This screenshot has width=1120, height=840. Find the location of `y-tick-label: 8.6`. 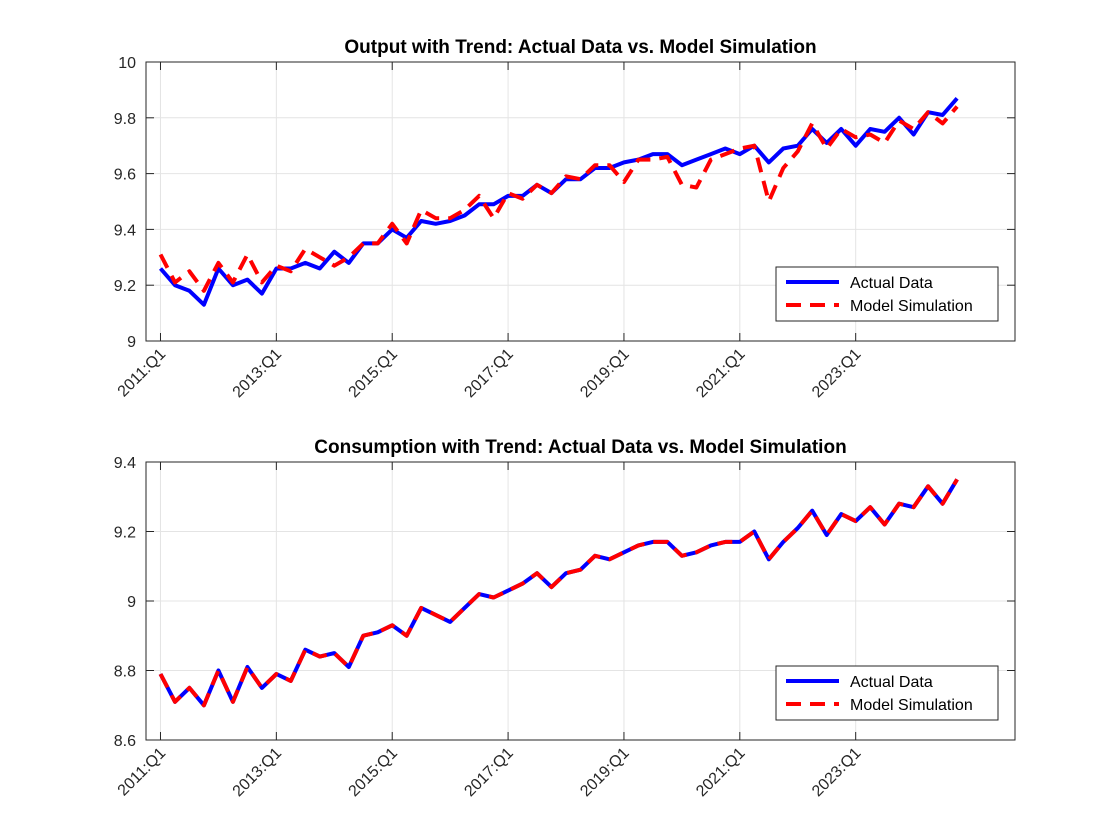

y-tick-label: 8.6 is located at coordinates (125, 741).